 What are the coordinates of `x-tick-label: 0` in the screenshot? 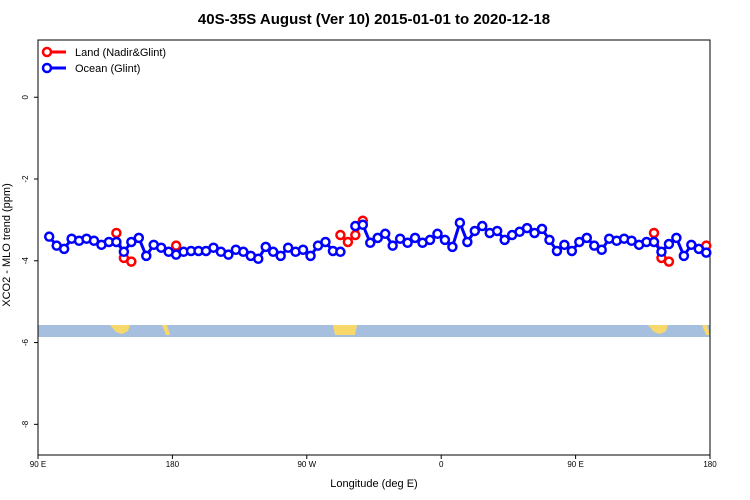 It's located at (441, 464).